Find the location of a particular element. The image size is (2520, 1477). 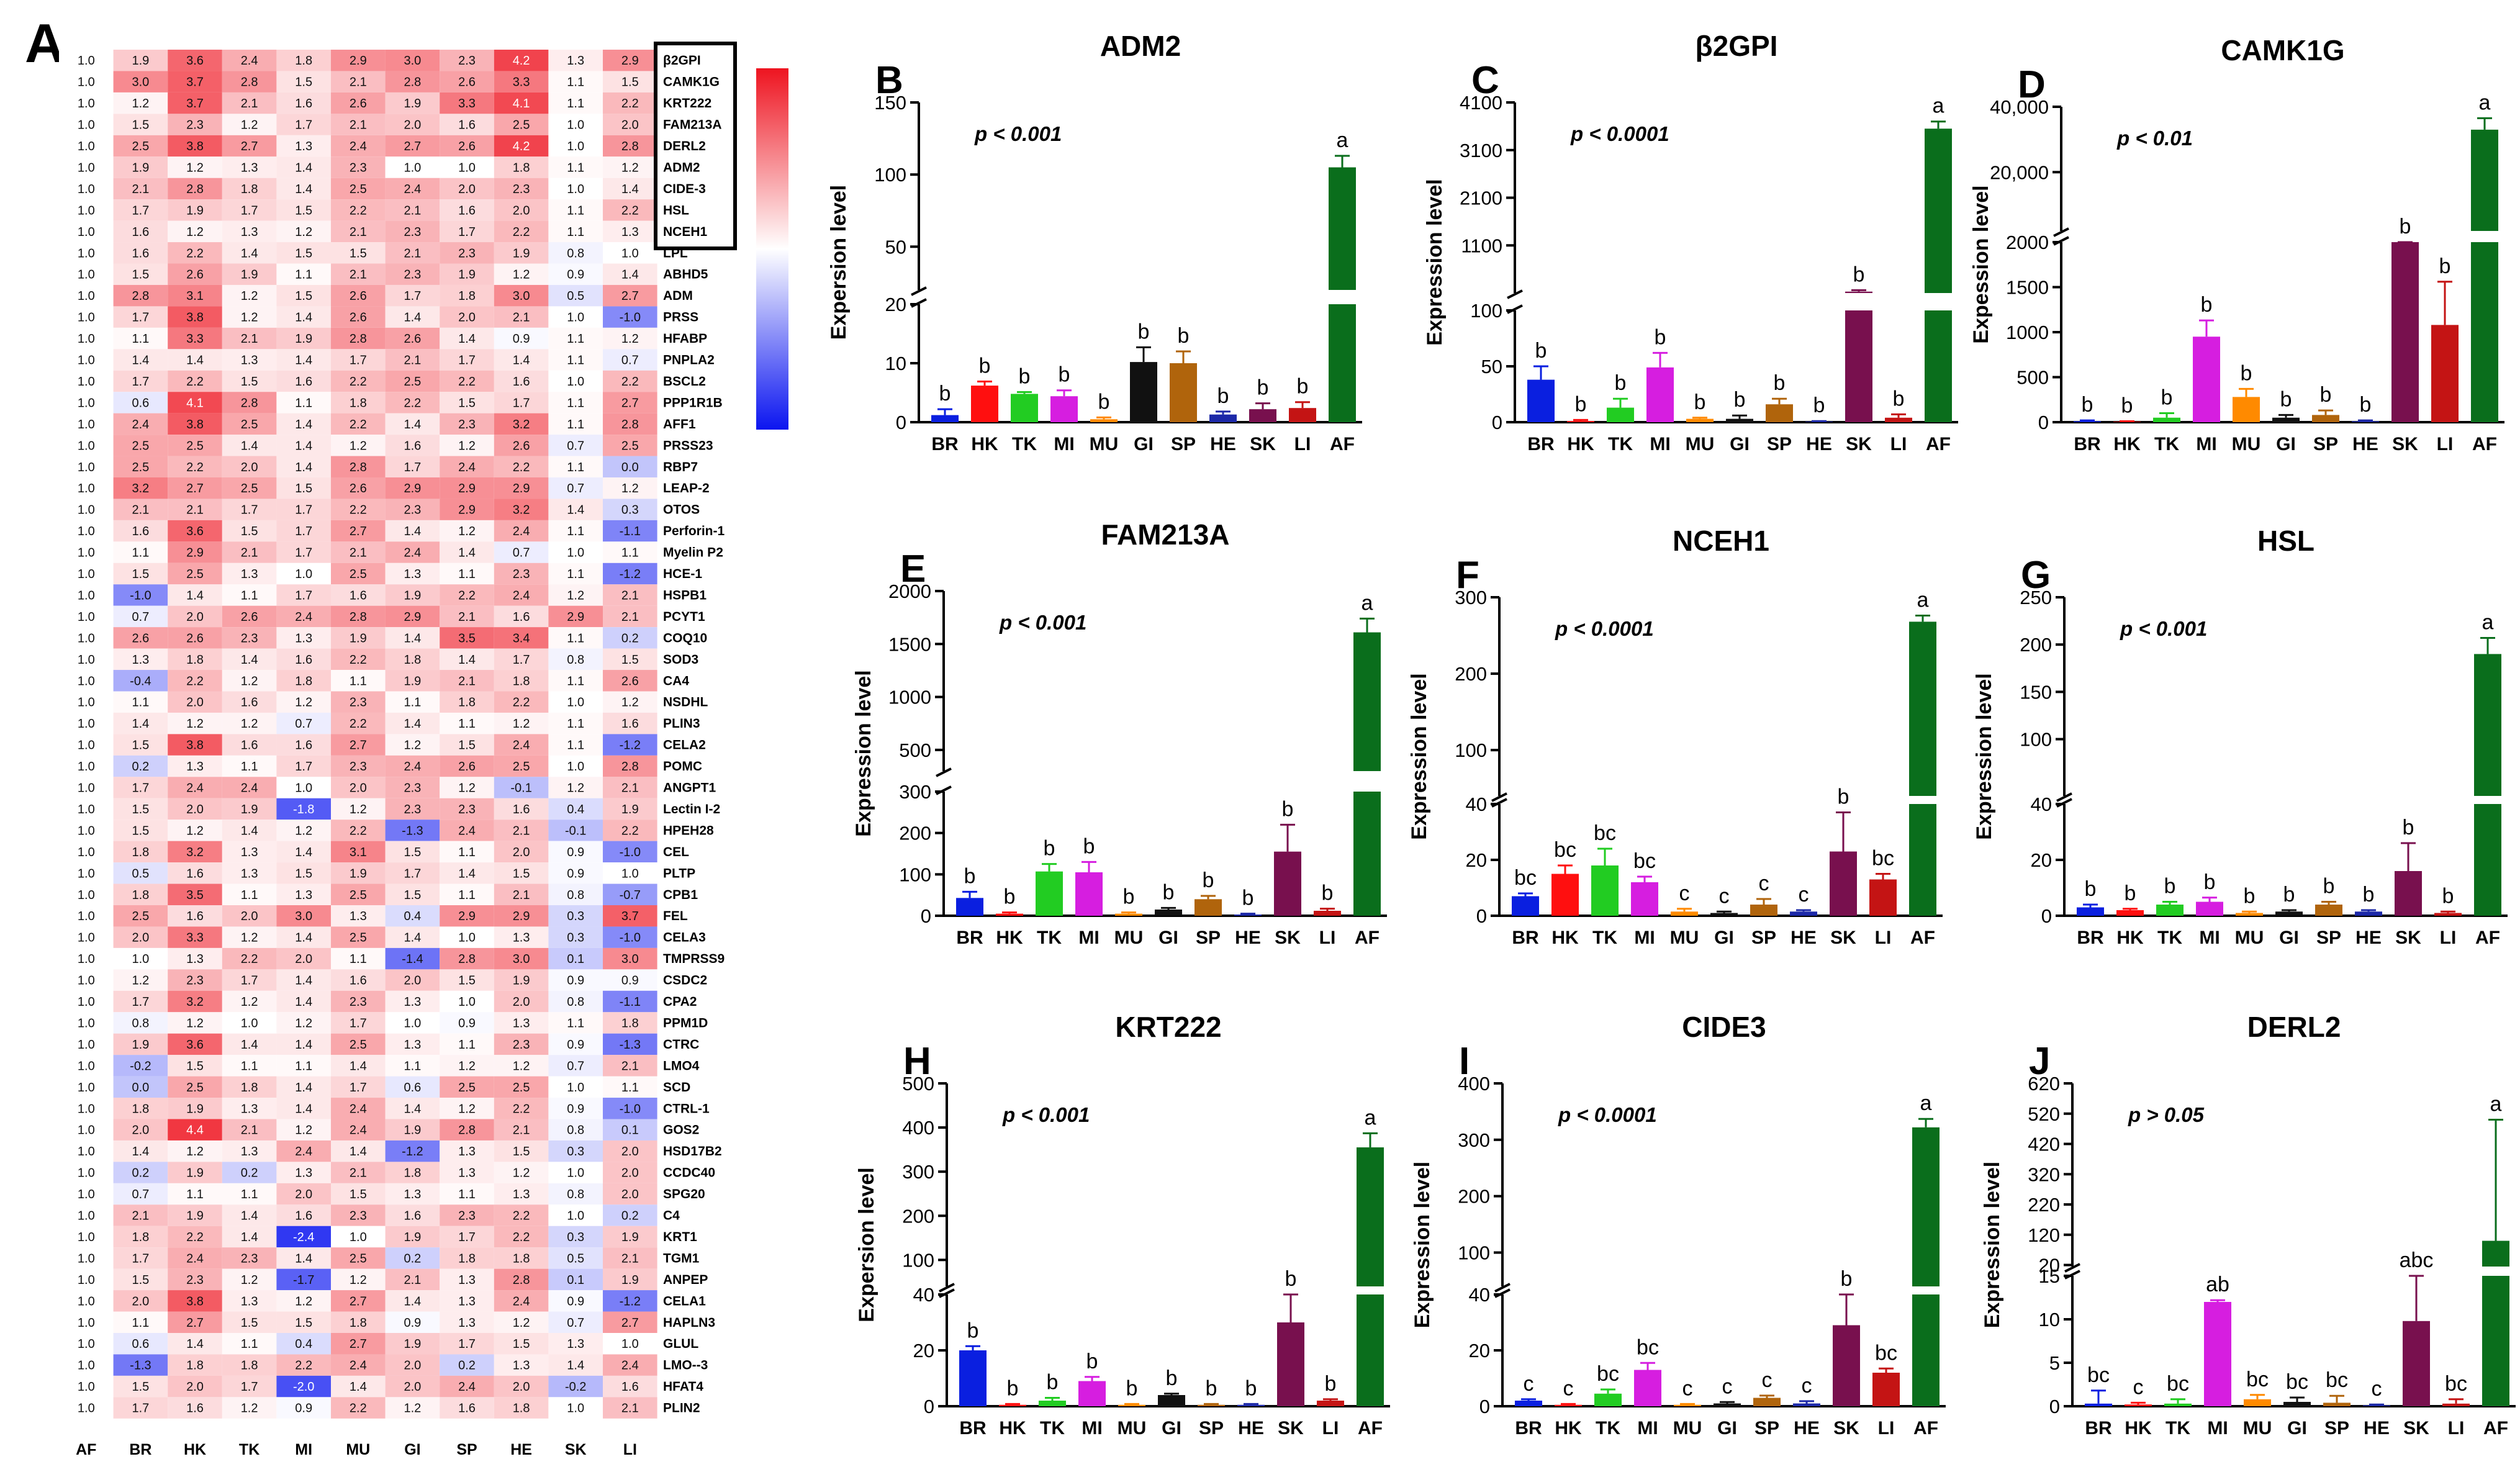

y-tick-label: 200 is located at coordinates (1471, 674).